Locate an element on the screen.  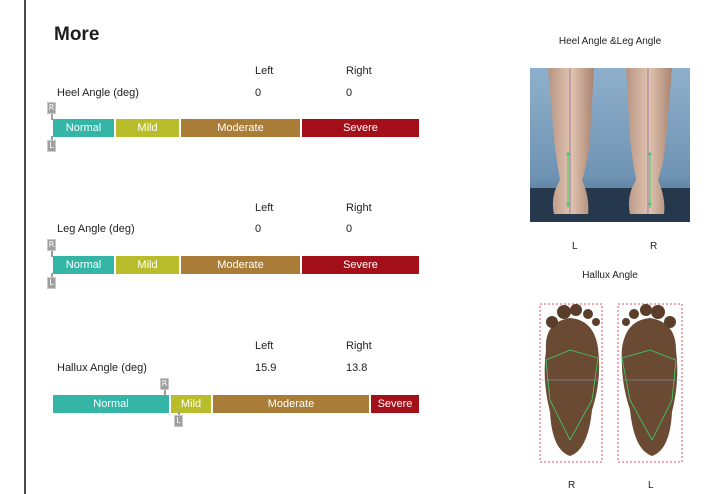
heel-image-left-label: L is located at coordinates (575, 246).